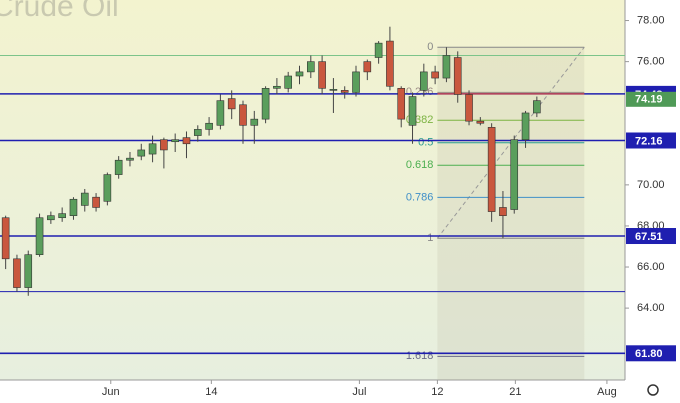  What do you see at coordinates (651, 185) in the screenshot?
I see `y-tick-label: 70.00` at bounding box center [651, 185].